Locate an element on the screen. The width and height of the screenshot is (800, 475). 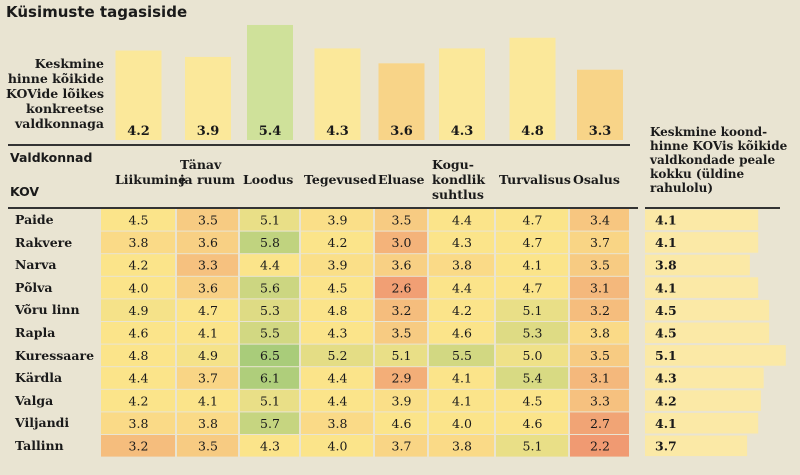
column-header-line: Loodus is located at coordinates (268, 179).